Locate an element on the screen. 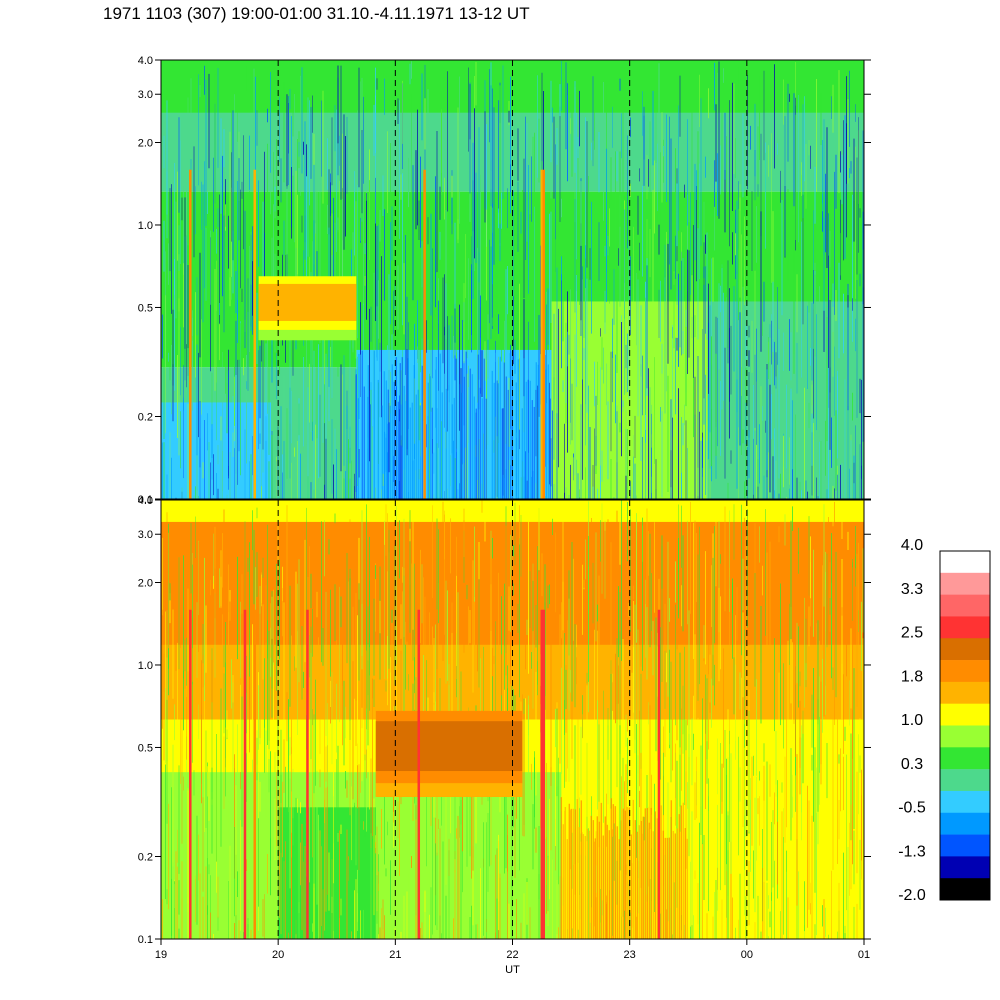 This screenshot has height=1000, width=1000. feature-enhanced-region is located at coordinates (624, 868).